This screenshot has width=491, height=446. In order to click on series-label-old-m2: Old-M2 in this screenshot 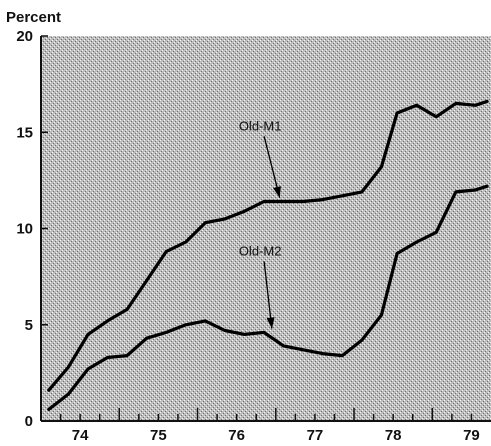, I will do `click(260, 250)`.